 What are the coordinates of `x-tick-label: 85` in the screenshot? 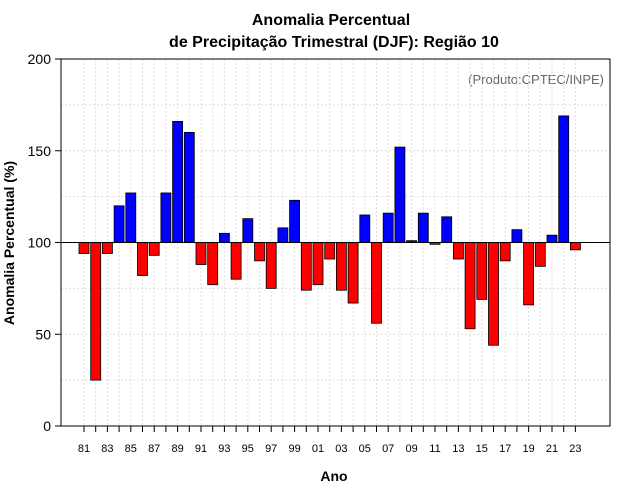 It's located at (131, 449).